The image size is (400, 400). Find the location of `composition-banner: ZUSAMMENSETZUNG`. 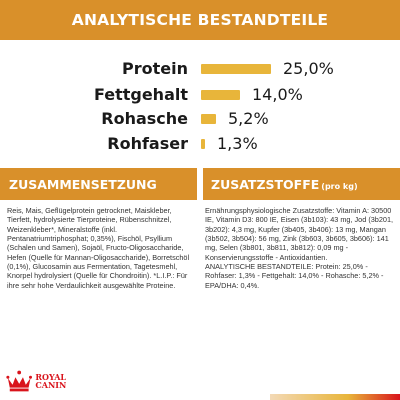

composition-banner: ZUSAMMENSETZUNG is located at coordinates (98, 184).